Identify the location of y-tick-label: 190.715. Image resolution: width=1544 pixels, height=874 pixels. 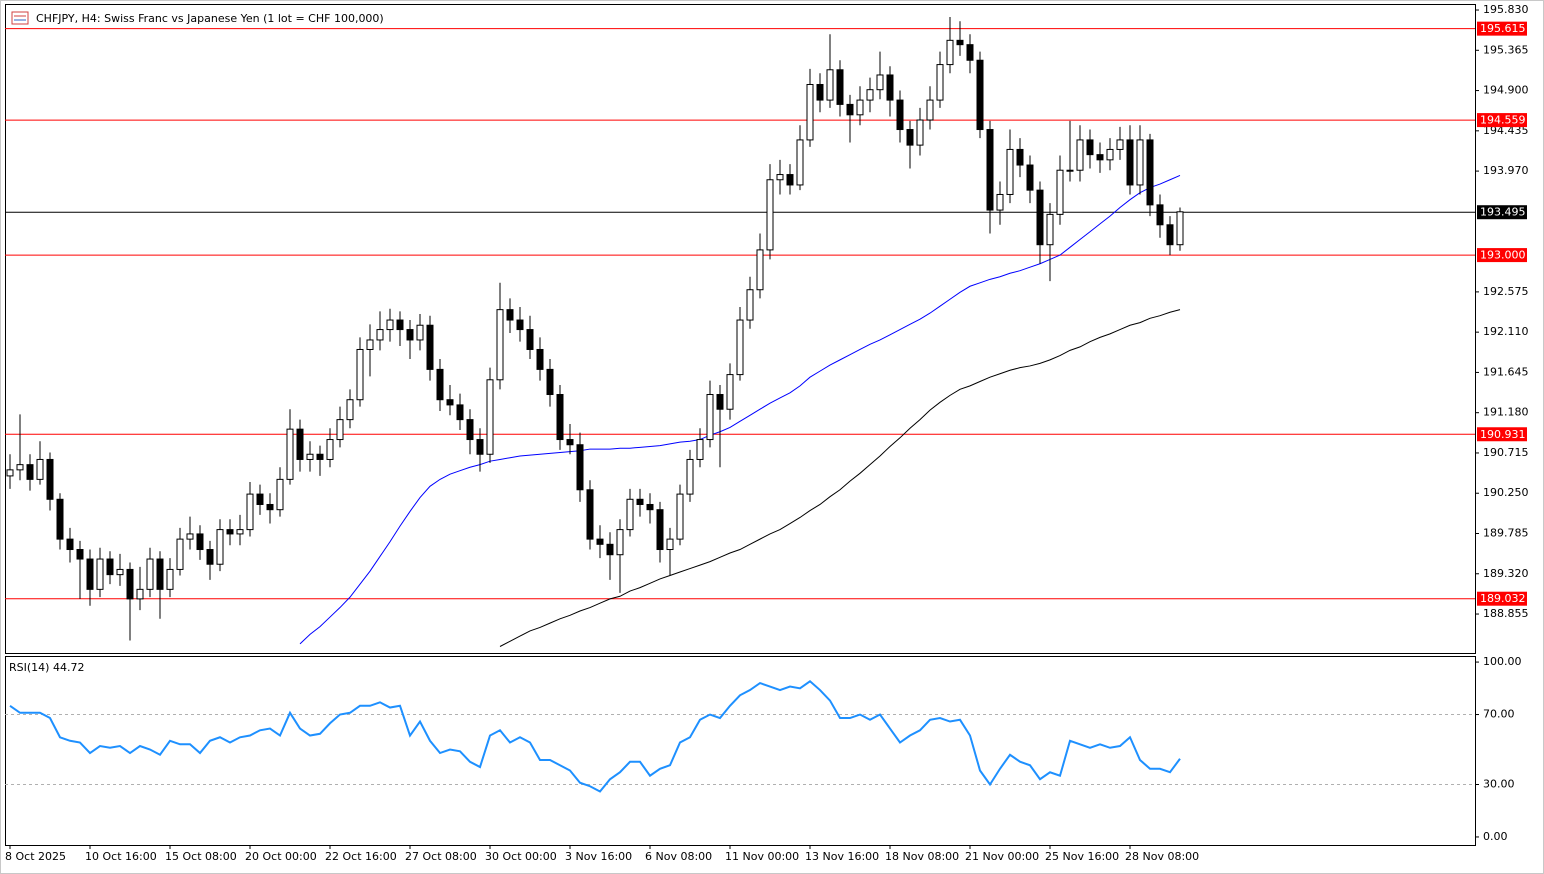
(1506, 452).